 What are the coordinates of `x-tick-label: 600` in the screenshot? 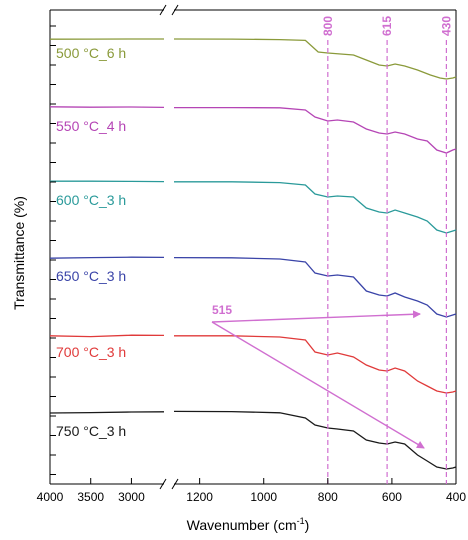 It's located at (392, 497).